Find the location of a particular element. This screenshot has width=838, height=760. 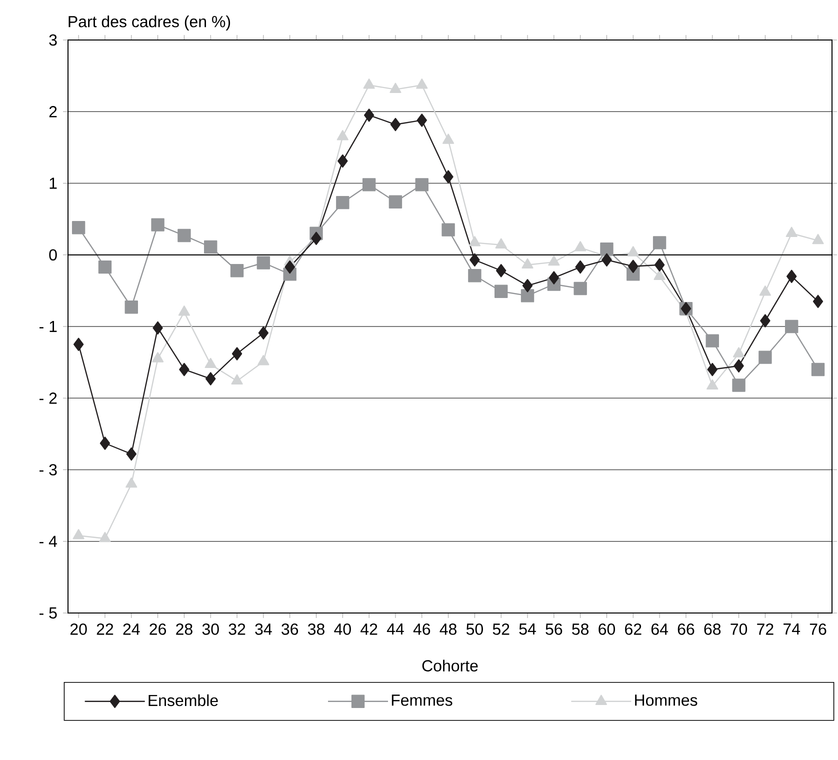

y-tick-label: - 1 is located at coordinates (48, 326).